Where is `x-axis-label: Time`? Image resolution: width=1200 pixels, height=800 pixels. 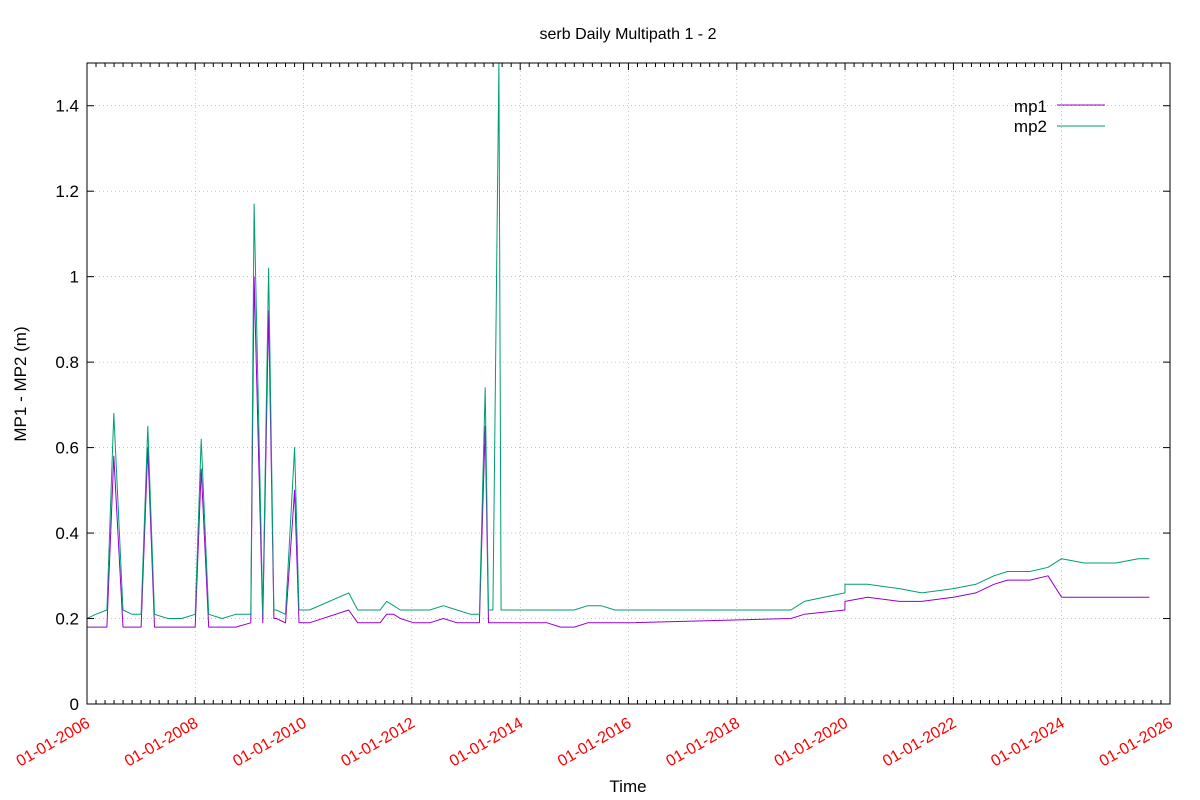
x-axis-label: Time is located at coordinates (627, 786).